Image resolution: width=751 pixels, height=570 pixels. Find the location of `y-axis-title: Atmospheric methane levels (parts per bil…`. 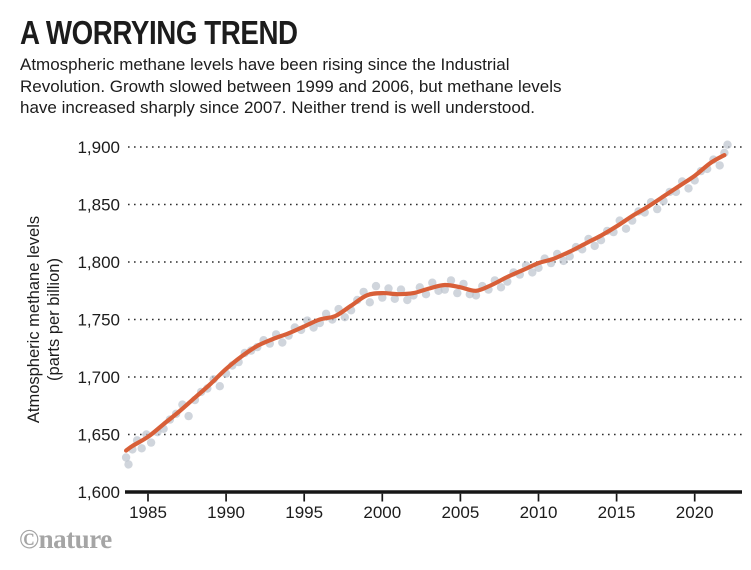

y-axis-title: Atmospheric methane levels (parts per bil… is located at coordinates (44, 319).